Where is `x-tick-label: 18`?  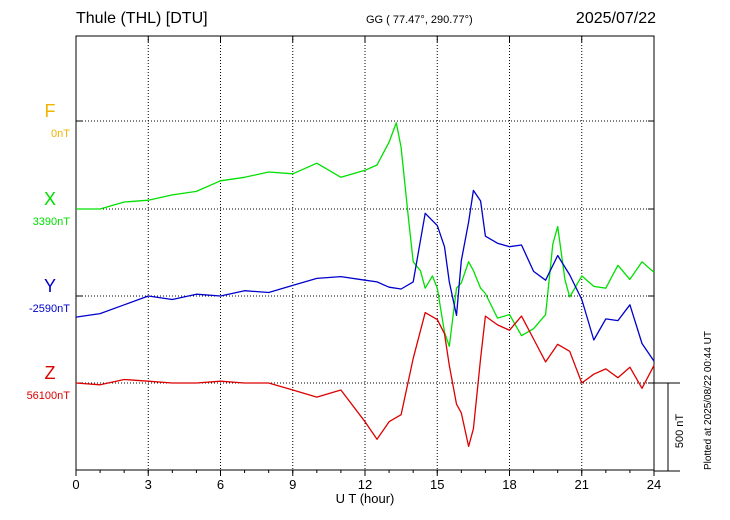 x-tick-label: 18 is located at coordinates (509, 484).